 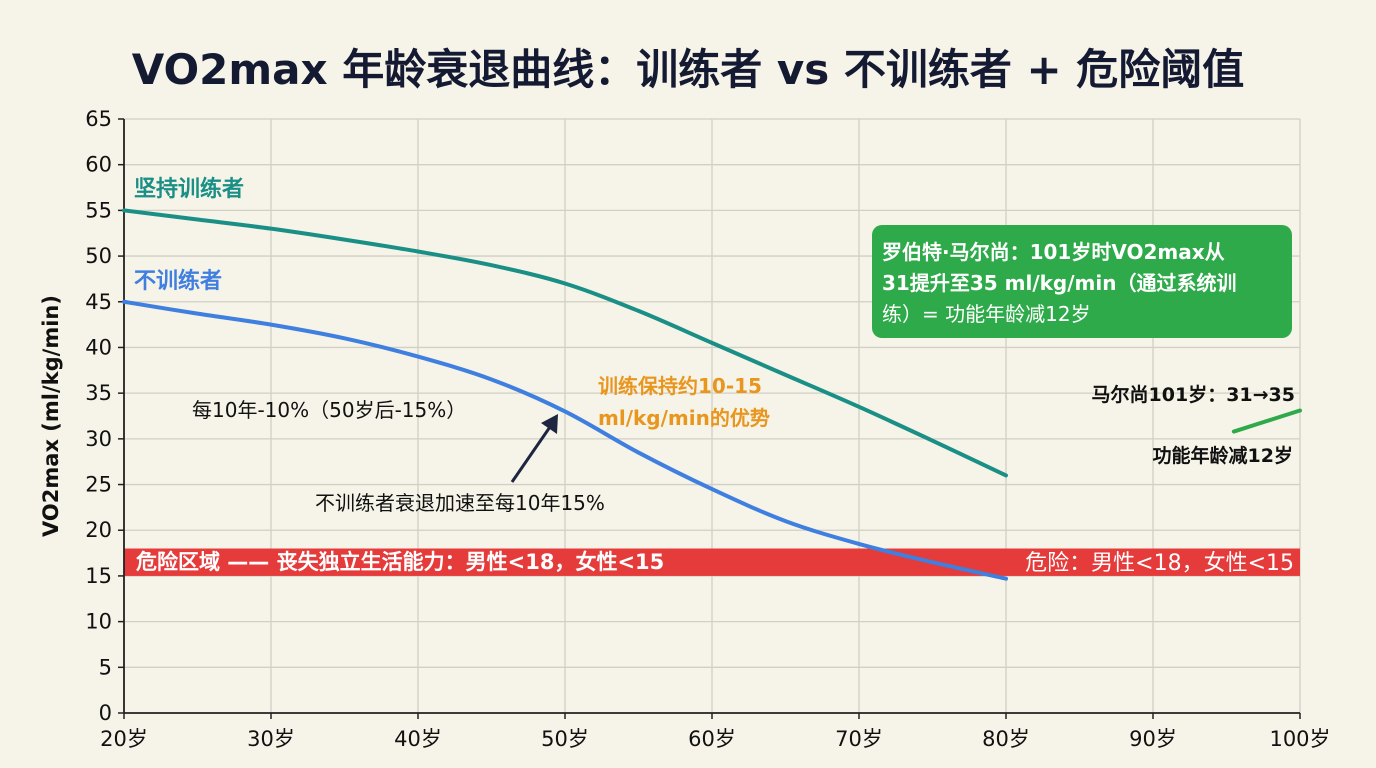 I want to click on y-tick-label: 40, so click(x=98, y=347).